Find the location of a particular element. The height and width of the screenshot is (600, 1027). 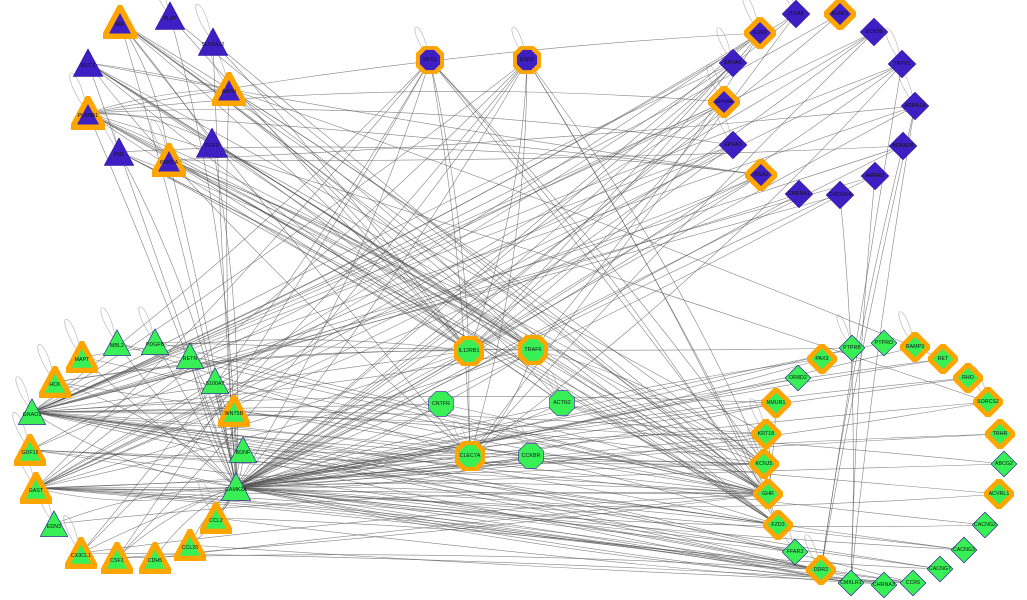

graph-node-cacng4: CACNG4 is located at coordinates (840, 195).